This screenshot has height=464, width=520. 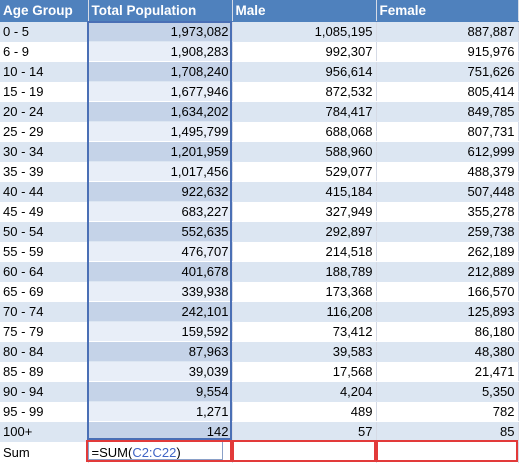 I want to click on cell-age-group: 70 - 74, so click(x=44, y=311).